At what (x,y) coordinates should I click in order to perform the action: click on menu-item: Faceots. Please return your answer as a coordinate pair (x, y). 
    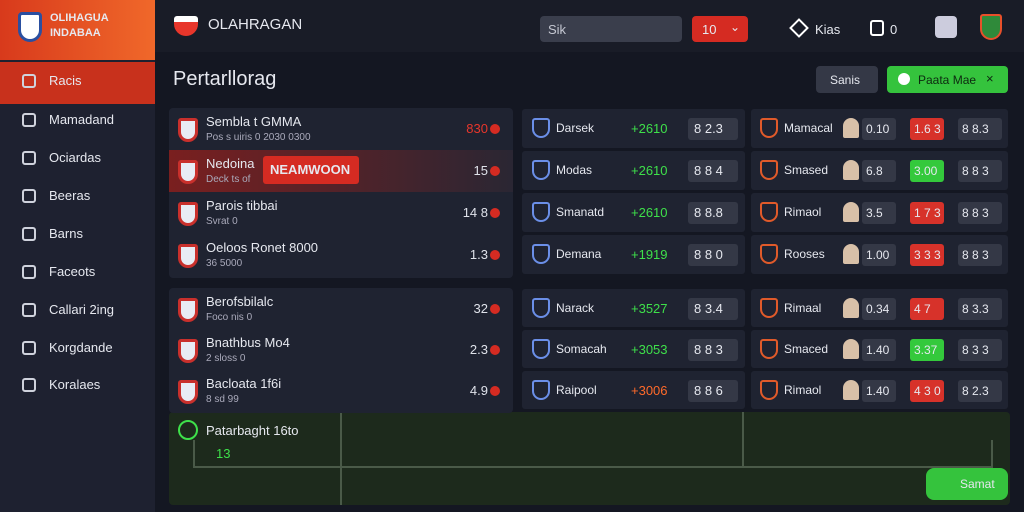
    Looking at the image, I should click on (72, 271).